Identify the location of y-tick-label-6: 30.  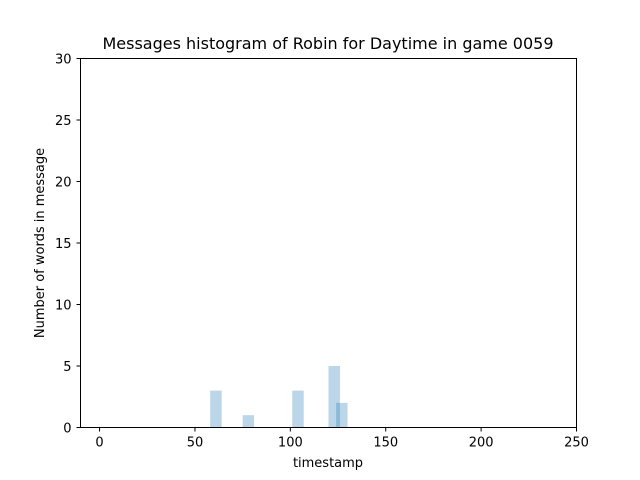
(63, 60).